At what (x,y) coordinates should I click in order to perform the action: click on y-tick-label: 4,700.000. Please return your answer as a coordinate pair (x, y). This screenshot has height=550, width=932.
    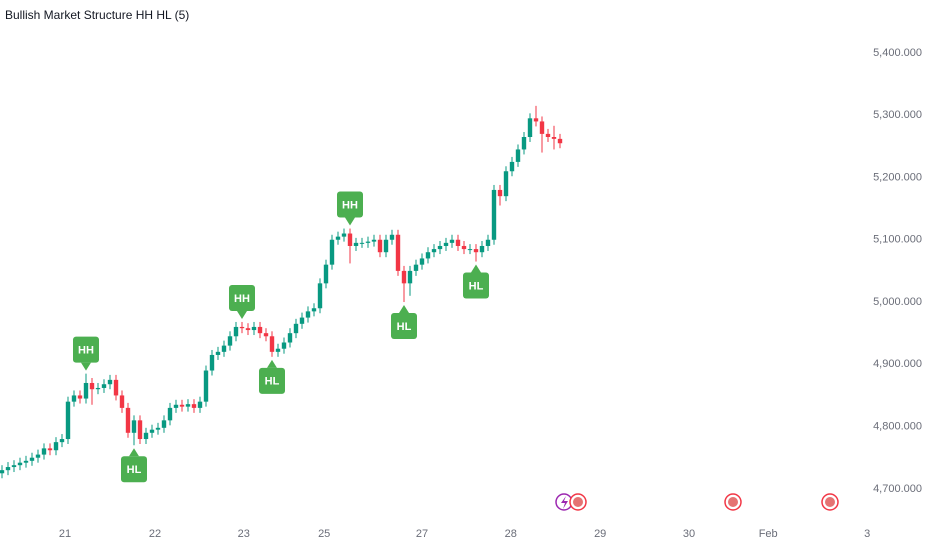
    Looking at the image, I should click on (897, 489).